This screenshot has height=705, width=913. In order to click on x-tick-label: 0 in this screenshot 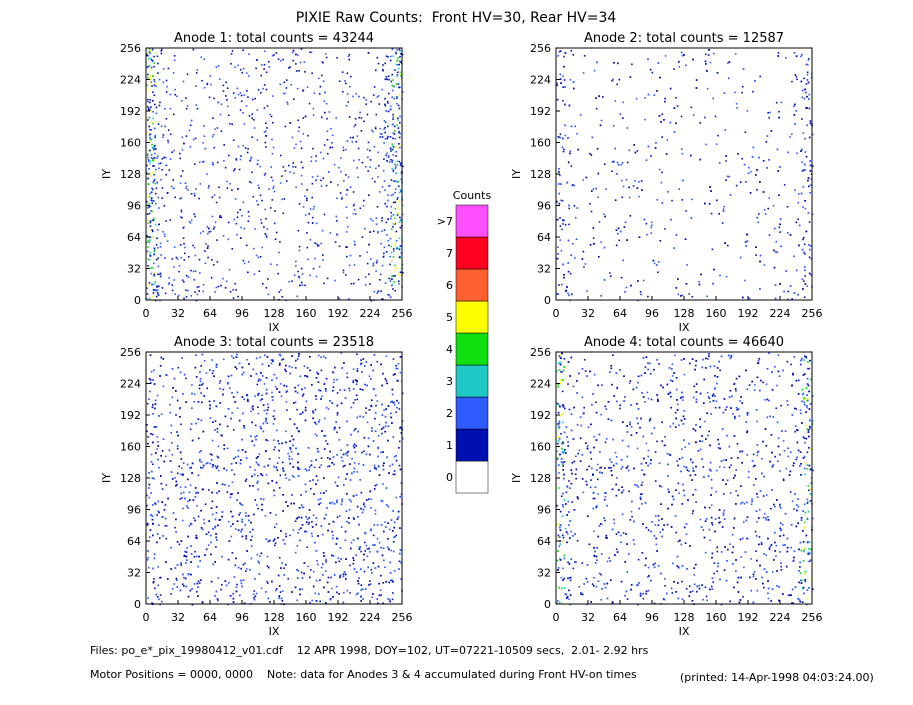, I will do `click(146, 617)`.